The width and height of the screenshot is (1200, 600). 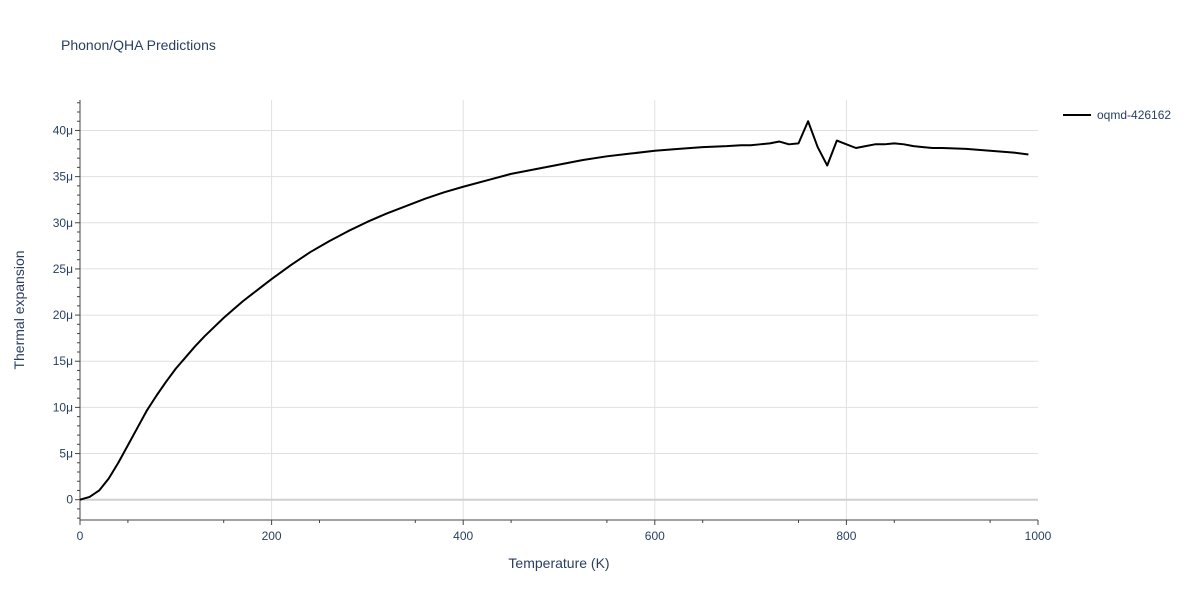 I want to click on y-tick-label: 15μ, so click(x=63, y=361).